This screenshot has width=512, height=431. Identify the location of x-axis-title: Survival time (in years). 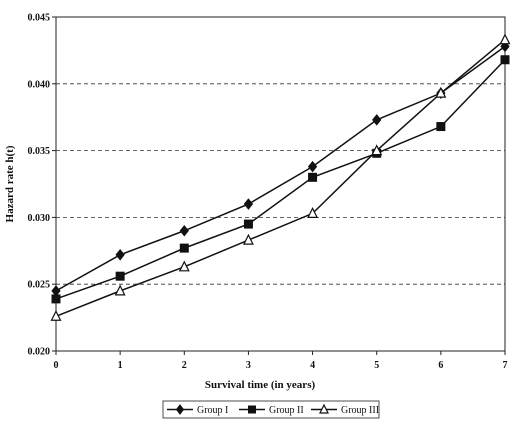
(260, 385).